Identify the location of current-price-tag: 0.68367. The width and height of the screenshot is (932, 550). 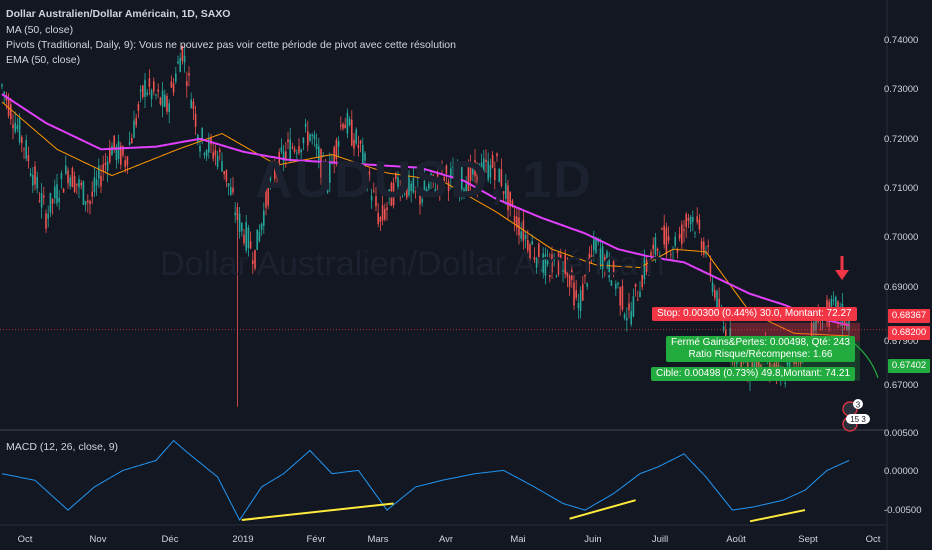
(909, 316).